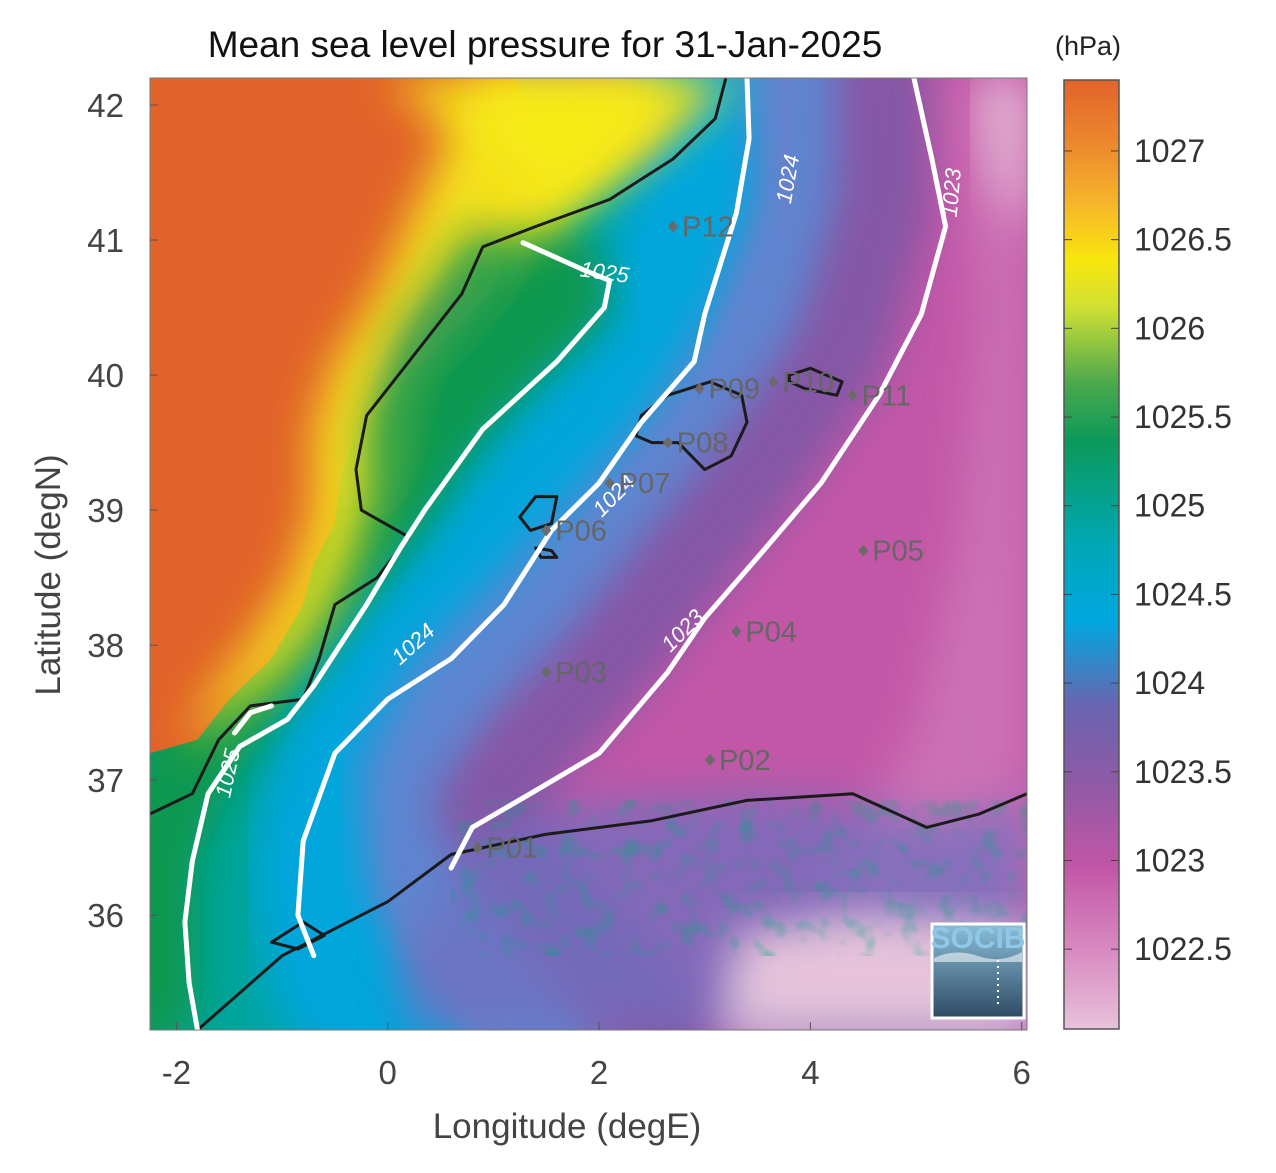 This screenshot has height=1173, width=1276. I want to click on station-label-p02: P02, so click(745, 761).